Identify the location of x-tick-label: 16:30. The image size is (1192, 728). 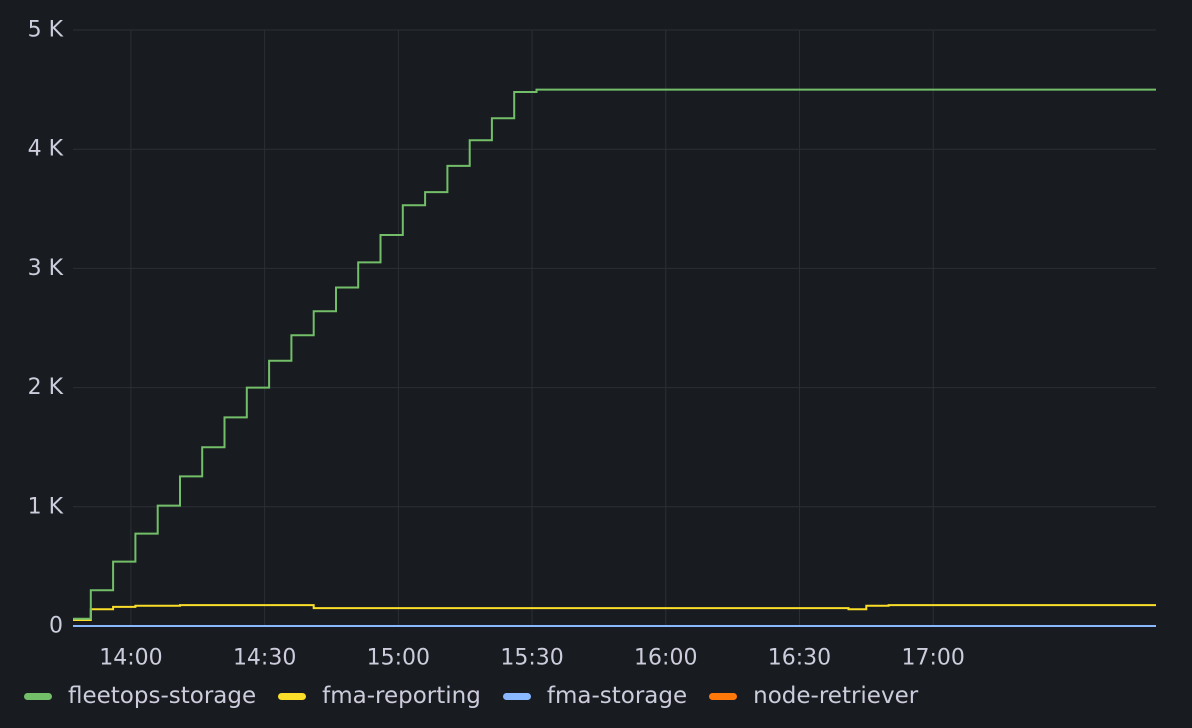
(799, 658).